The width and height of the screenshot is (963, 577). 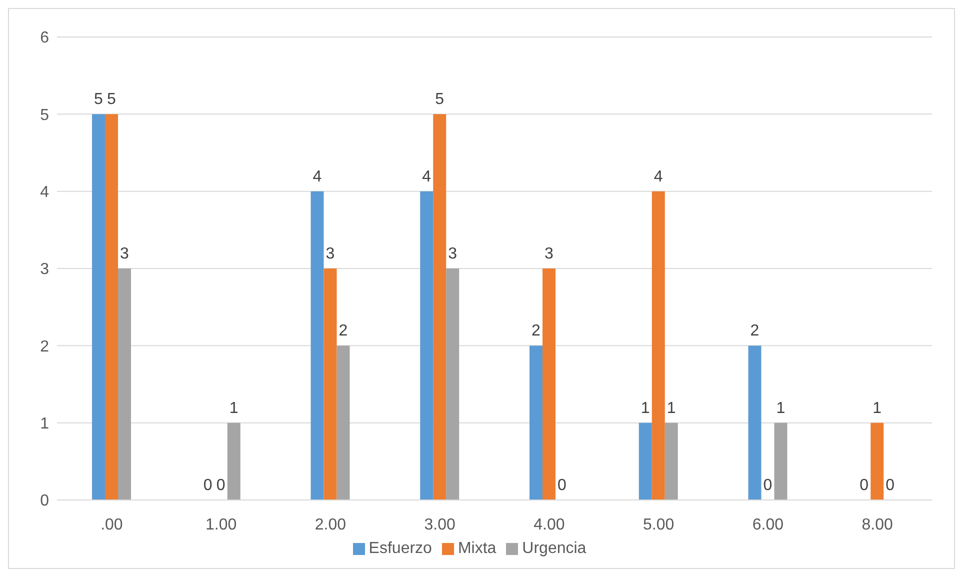 I want to click on legend-label: Urgencia, so click(x=554, y=548).